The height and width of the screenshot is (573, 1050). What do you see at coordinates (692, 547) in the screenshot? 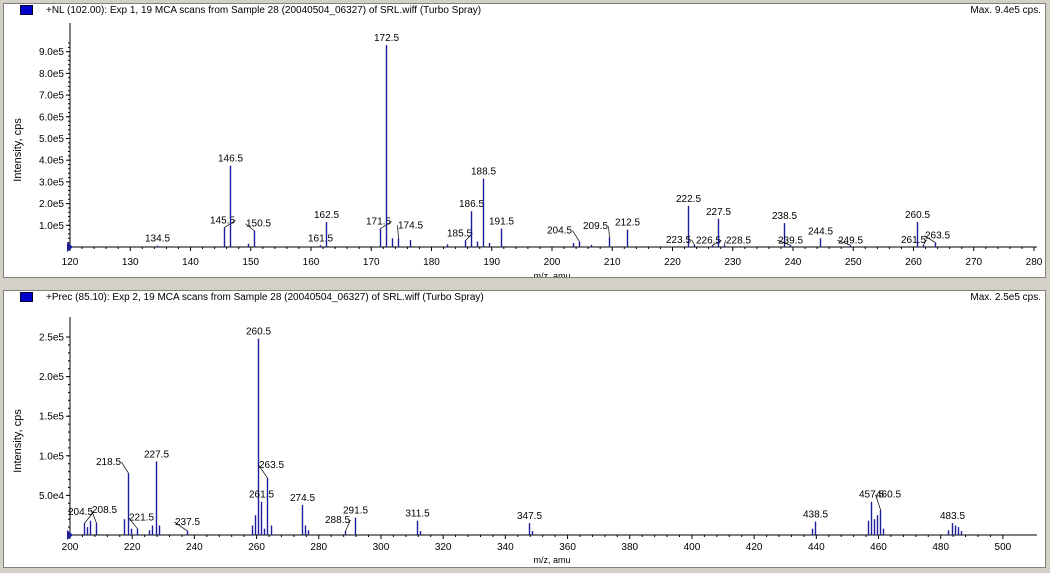
I see `x-tick-label: 400` at bounding box center [692, 547].